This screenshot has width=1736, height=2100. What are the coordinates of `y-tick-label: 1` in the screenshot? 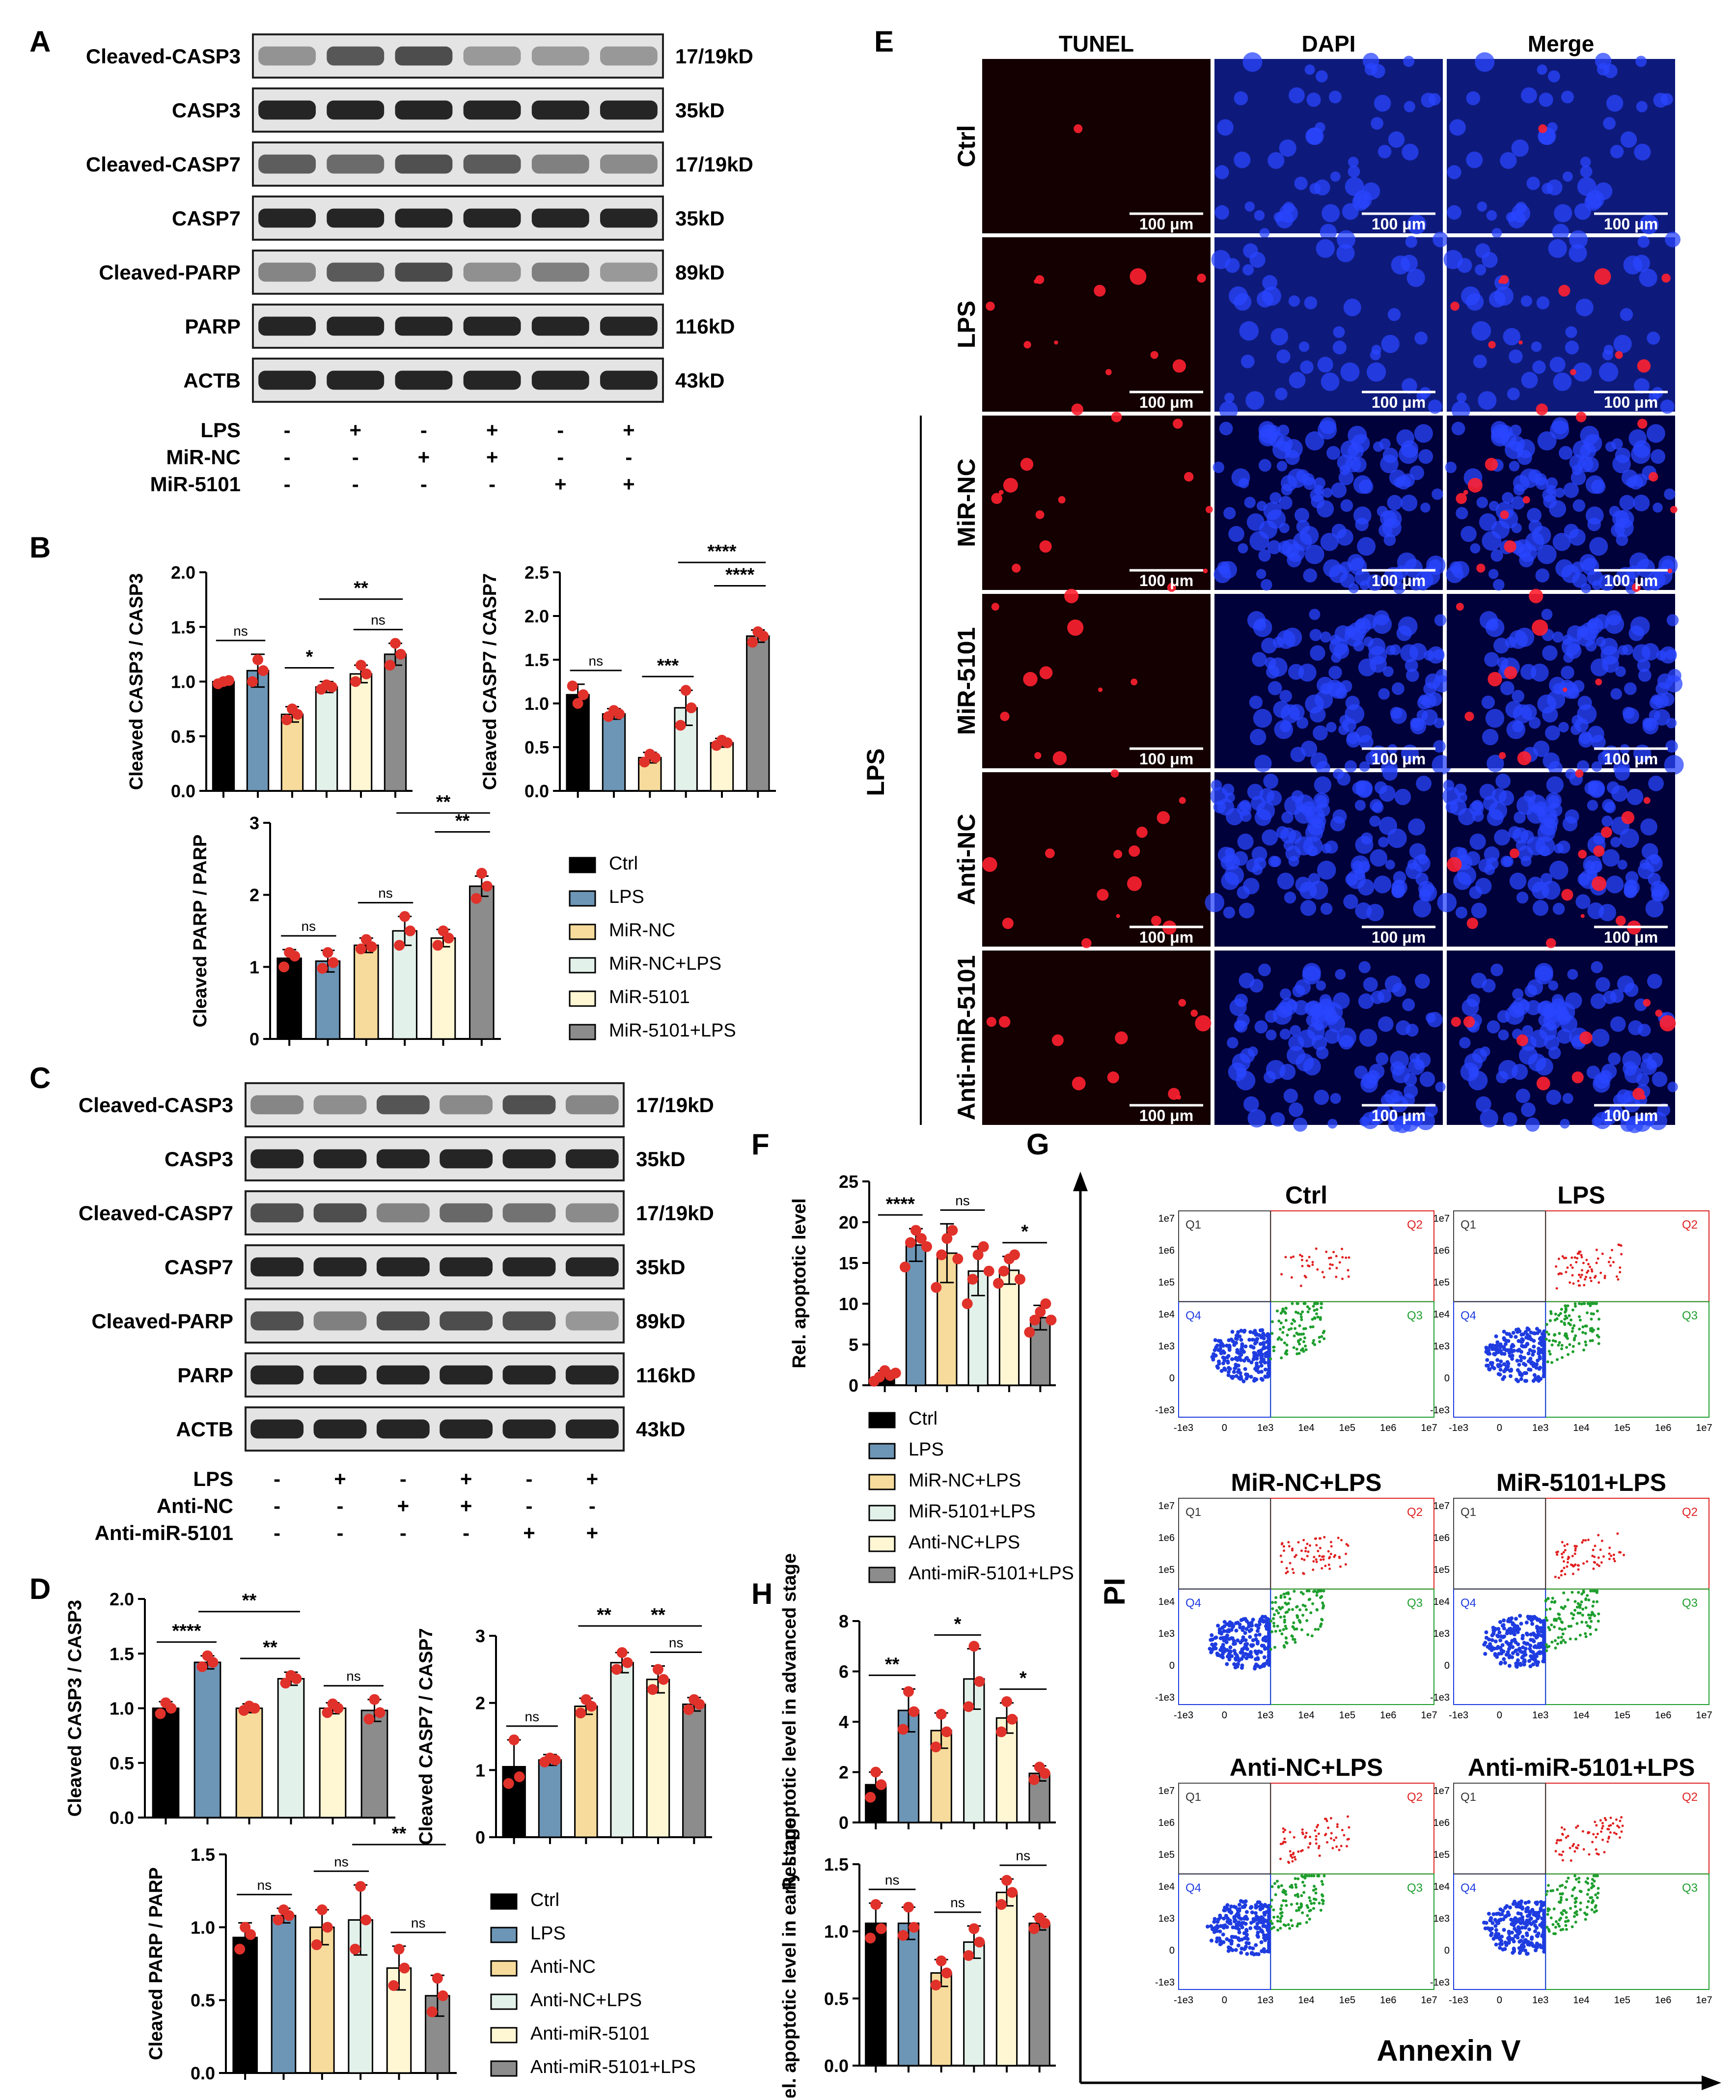 It's located at (480, 1770).